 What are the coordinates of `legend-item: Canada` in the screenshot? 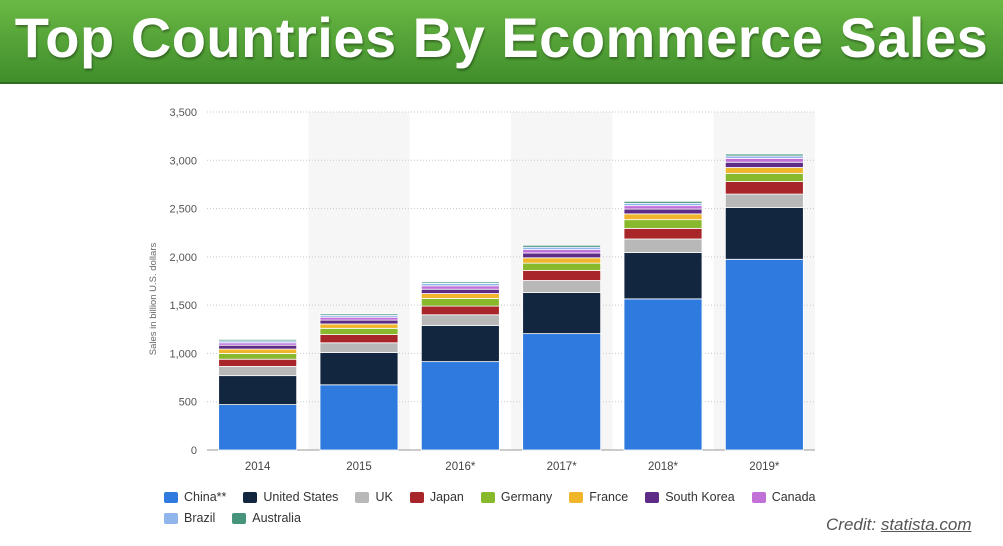 It's located at (783, 497).